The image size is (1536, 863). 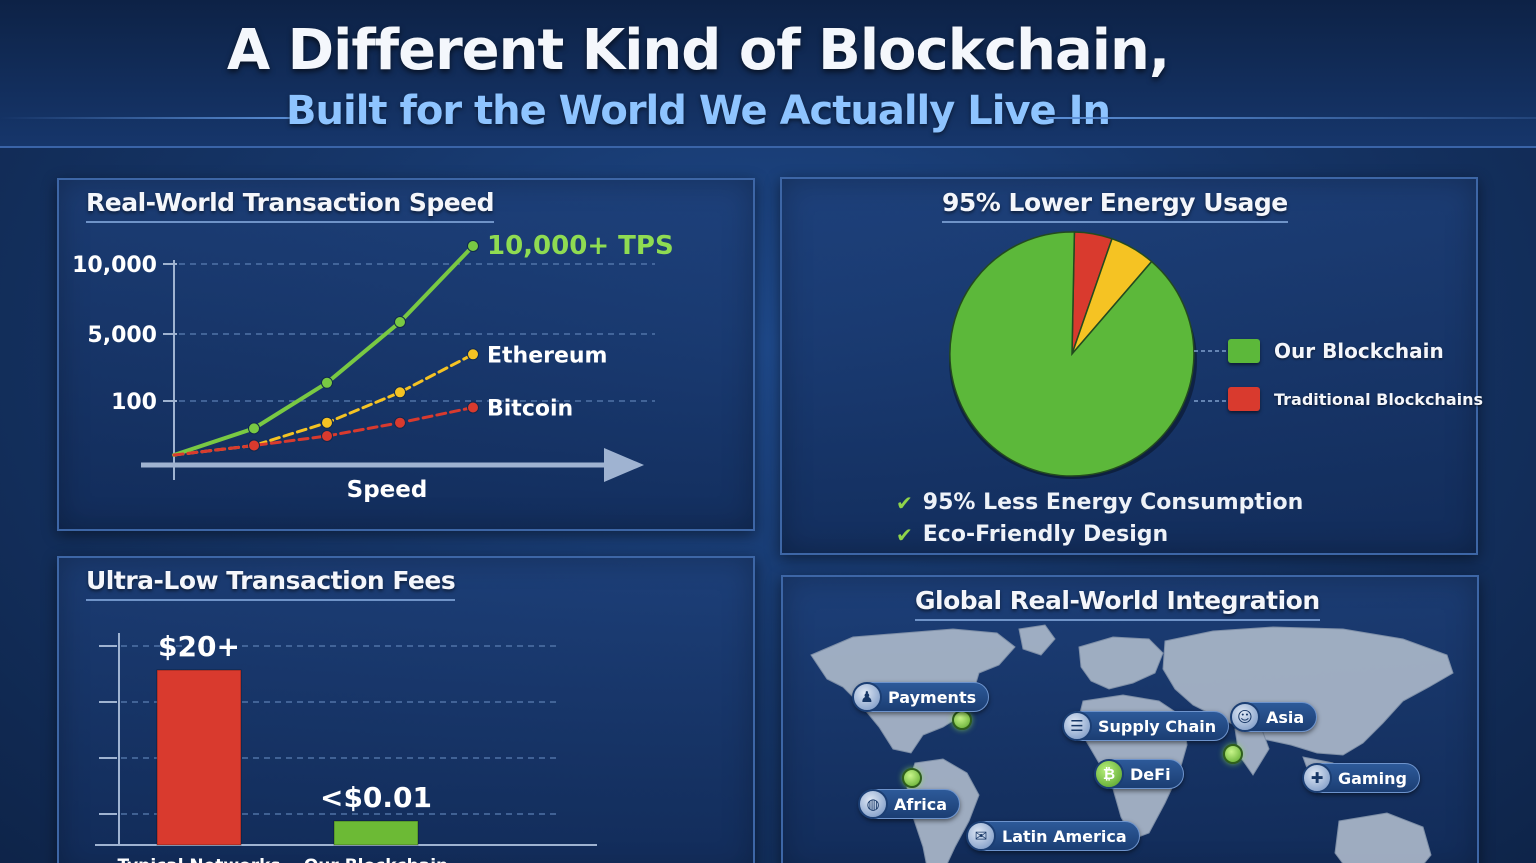 I want to click on speed-axis-arrow, so click(x=624, y=465).